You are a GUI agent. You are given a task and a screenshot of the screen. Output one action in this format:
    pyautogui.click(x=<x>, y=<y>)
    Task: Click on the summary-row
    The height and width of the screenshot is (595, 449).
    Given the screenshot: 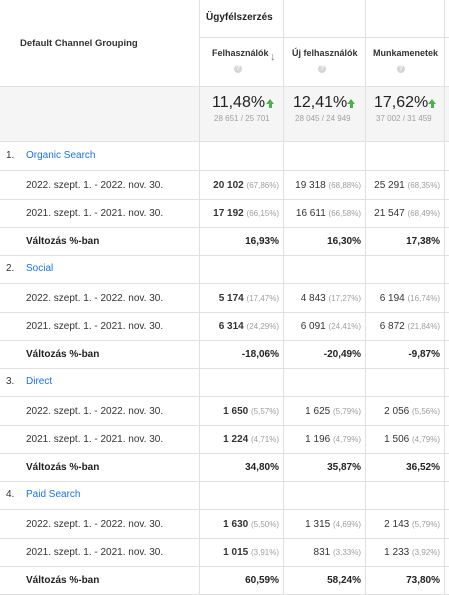 What is the action you would take?
    pyautogui.click(x=224, y=114)
    